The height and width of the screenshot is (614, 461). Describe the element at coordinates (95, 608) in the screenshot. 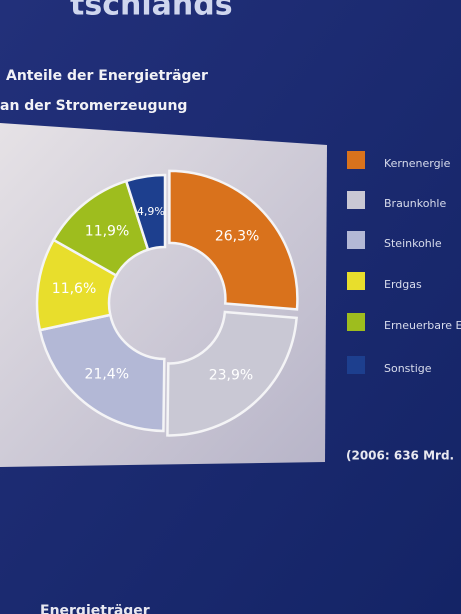

I see `bottom-fragment: Energieträger` at that location.